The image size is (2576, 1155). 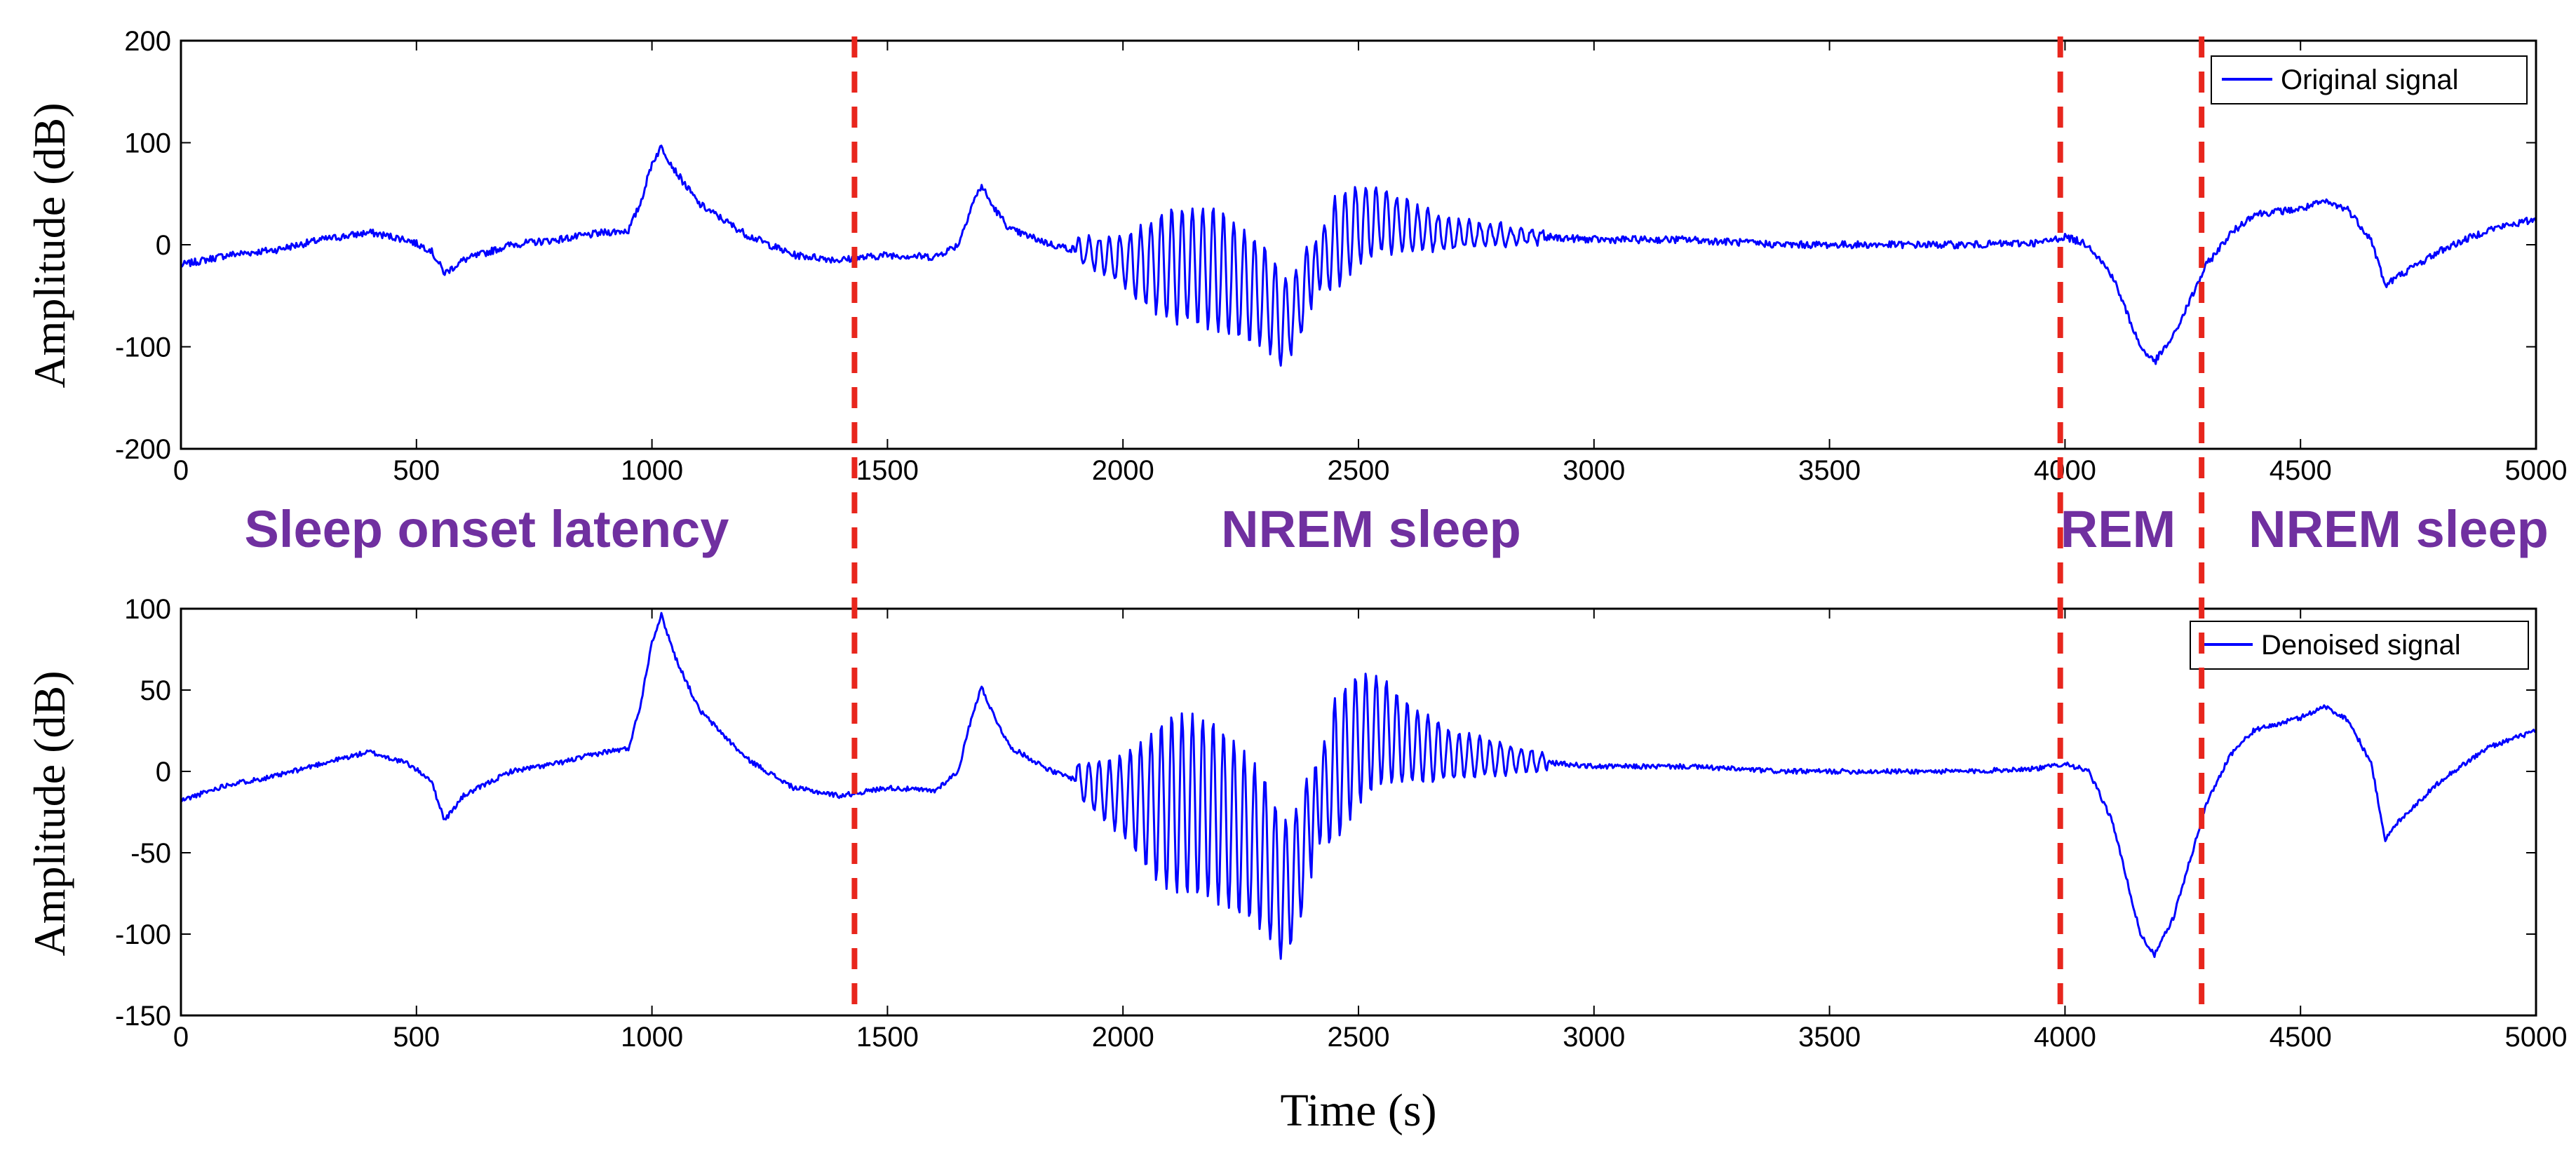 What do you see at coordinates (1358, 1110) in the screenshot?
I see `x-axis-label: Time (s)` at bounding box center [1358, 1110].